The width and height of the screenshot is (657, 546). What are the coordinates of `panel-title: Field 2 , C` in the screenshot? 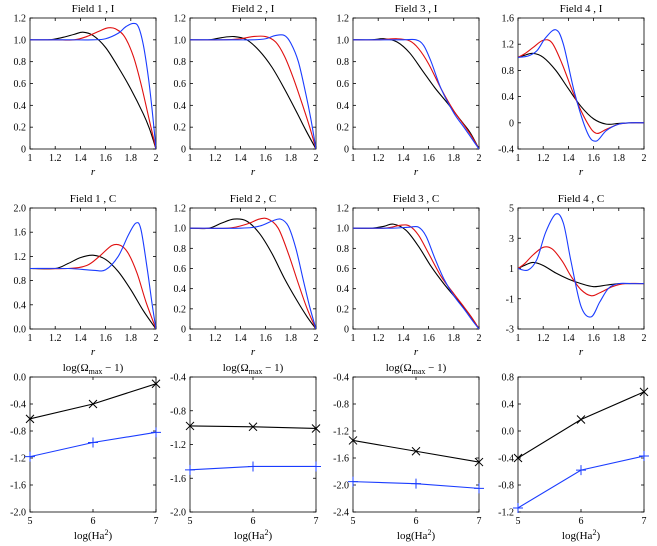 It's located at (253, 199).